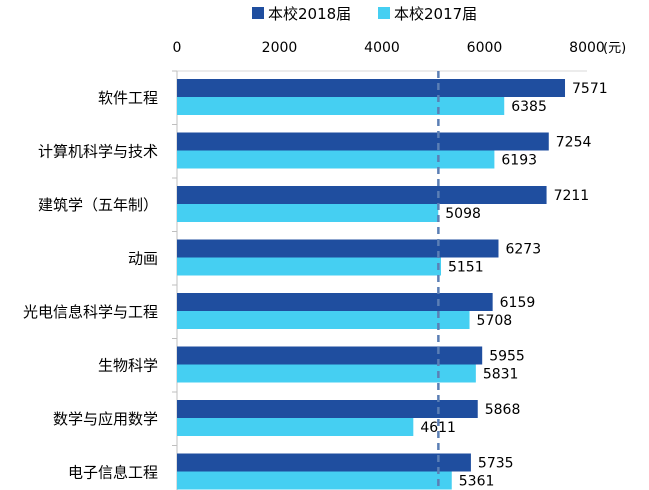 Image resolution: width=649 pixels, height=490 pixels. Describe the element at coordinates (495, 321) in the screenshot. I see `value-label-2017: 5708` at that location.